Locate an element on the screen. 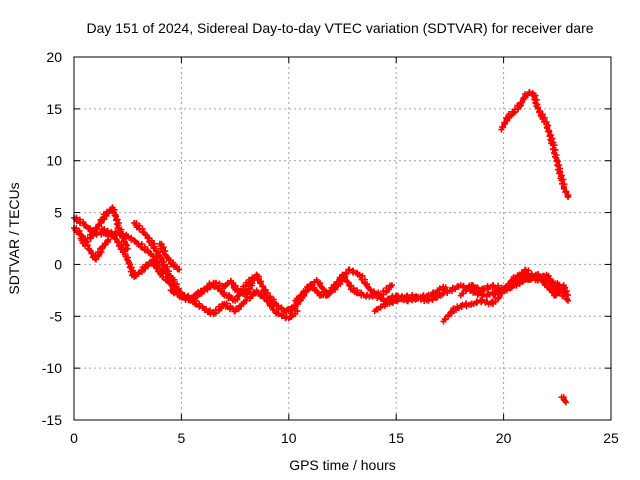  y-tick-label: -5 is located at coordinates (56, 316).